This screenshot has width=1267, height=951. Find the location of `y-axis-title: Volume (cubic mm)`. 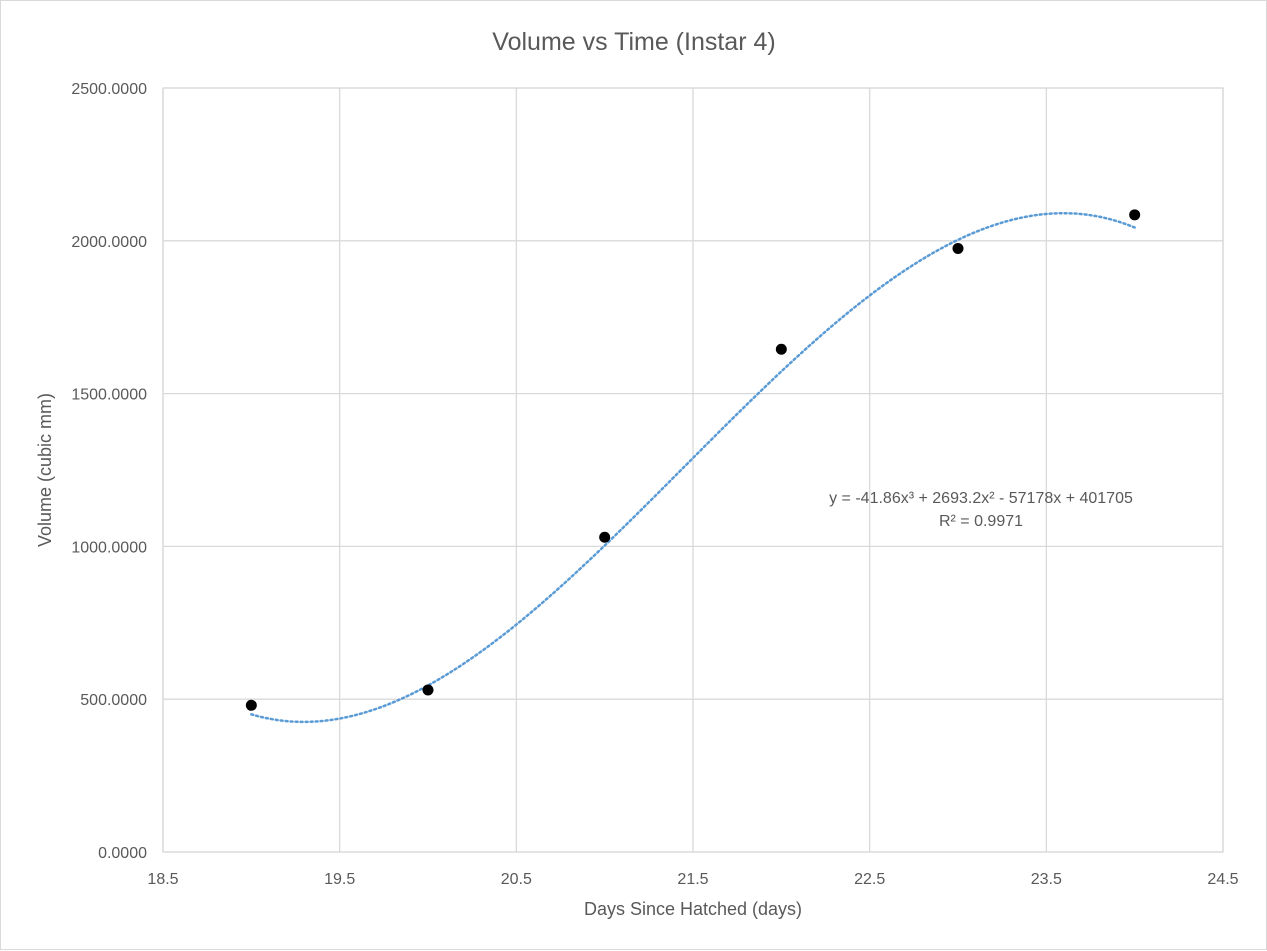

y-axis-title: Volume (cubic mm) is located at coordinates (45, 470).